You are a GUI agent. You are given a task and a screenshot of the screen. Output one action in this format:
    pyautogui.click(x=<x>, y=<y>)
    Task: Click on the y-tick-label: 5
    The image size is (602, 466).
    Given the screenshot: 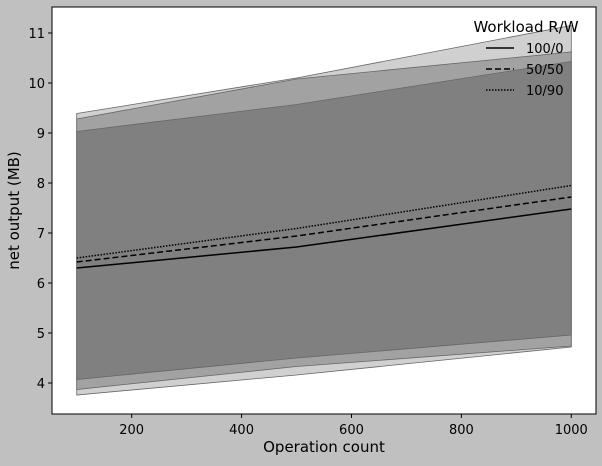 What is the action you would take?
    pyautogui.click(x=41, y=334)
    